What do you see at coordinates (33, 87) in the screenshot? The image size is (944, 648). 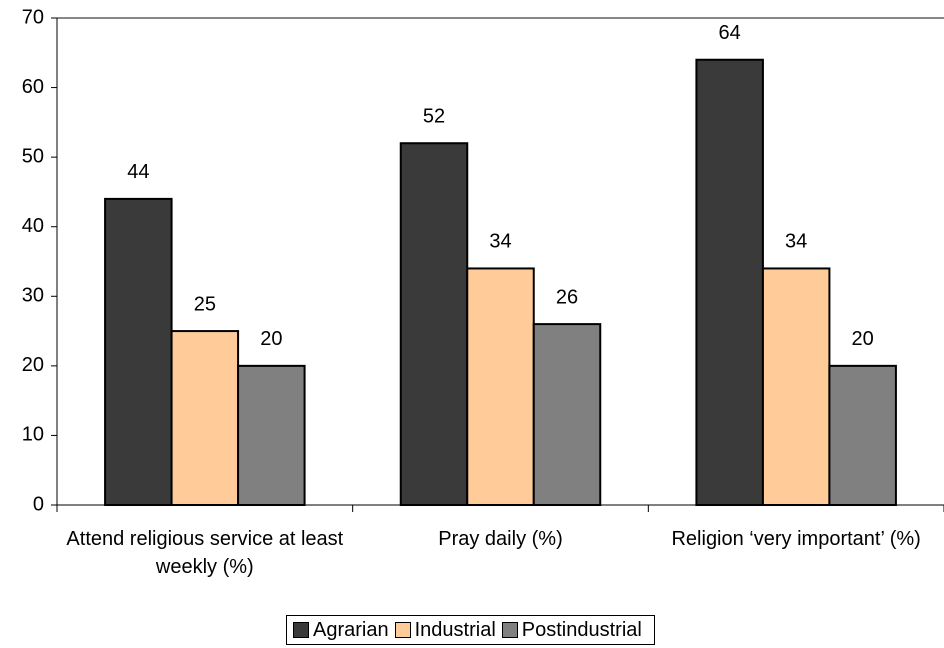 I see `y-tick-label: 60` at bounding box center [33, 87].